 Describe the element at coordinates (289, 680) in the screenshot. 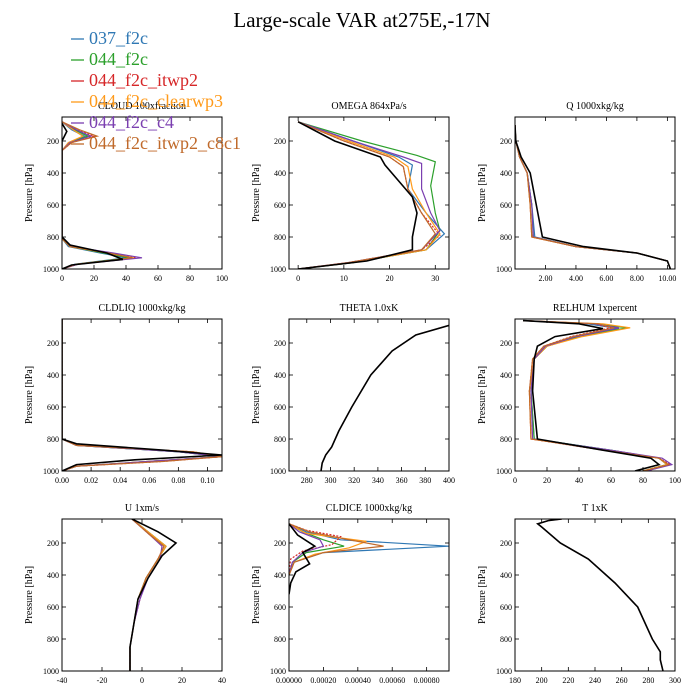

I see `x-tick-label: 0.00000` at that location.